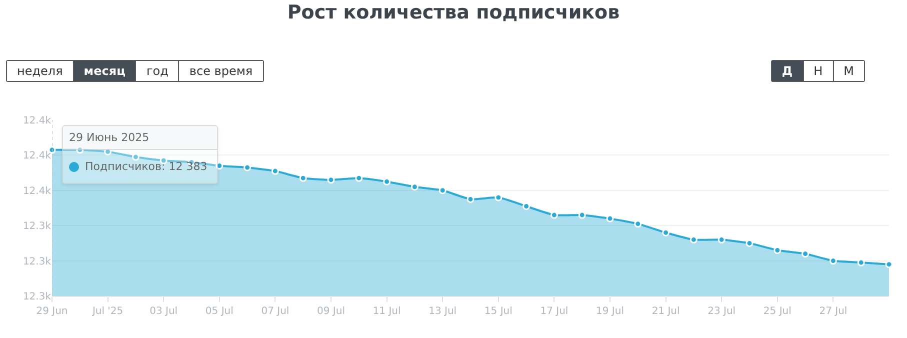 The width and height of the screenshot is (907, 338). What do you see at coordinates (554, 311) in the screenshot?
I see `x-tick-label: 17 Jul` at bounding box center [554, 311].